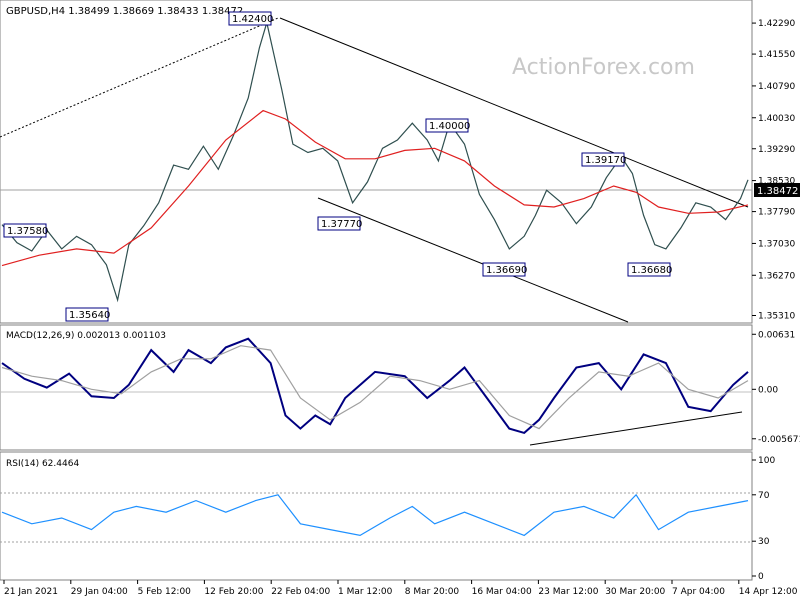 The image size is (800, 604). I want to click on y-tick-label: 1.42290, so click(776, 24).